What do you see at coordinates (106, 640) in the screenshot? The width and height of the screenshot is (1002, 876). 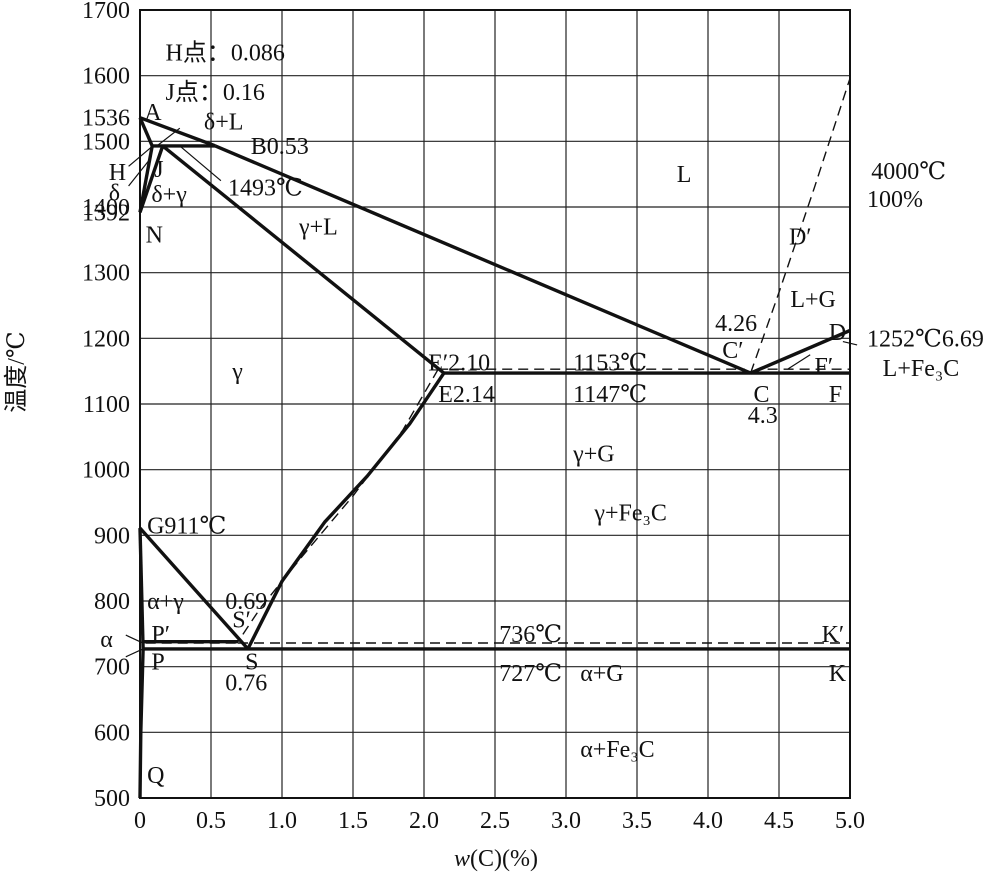 I see `diagram-label: α` at bounding box center [106, 640].